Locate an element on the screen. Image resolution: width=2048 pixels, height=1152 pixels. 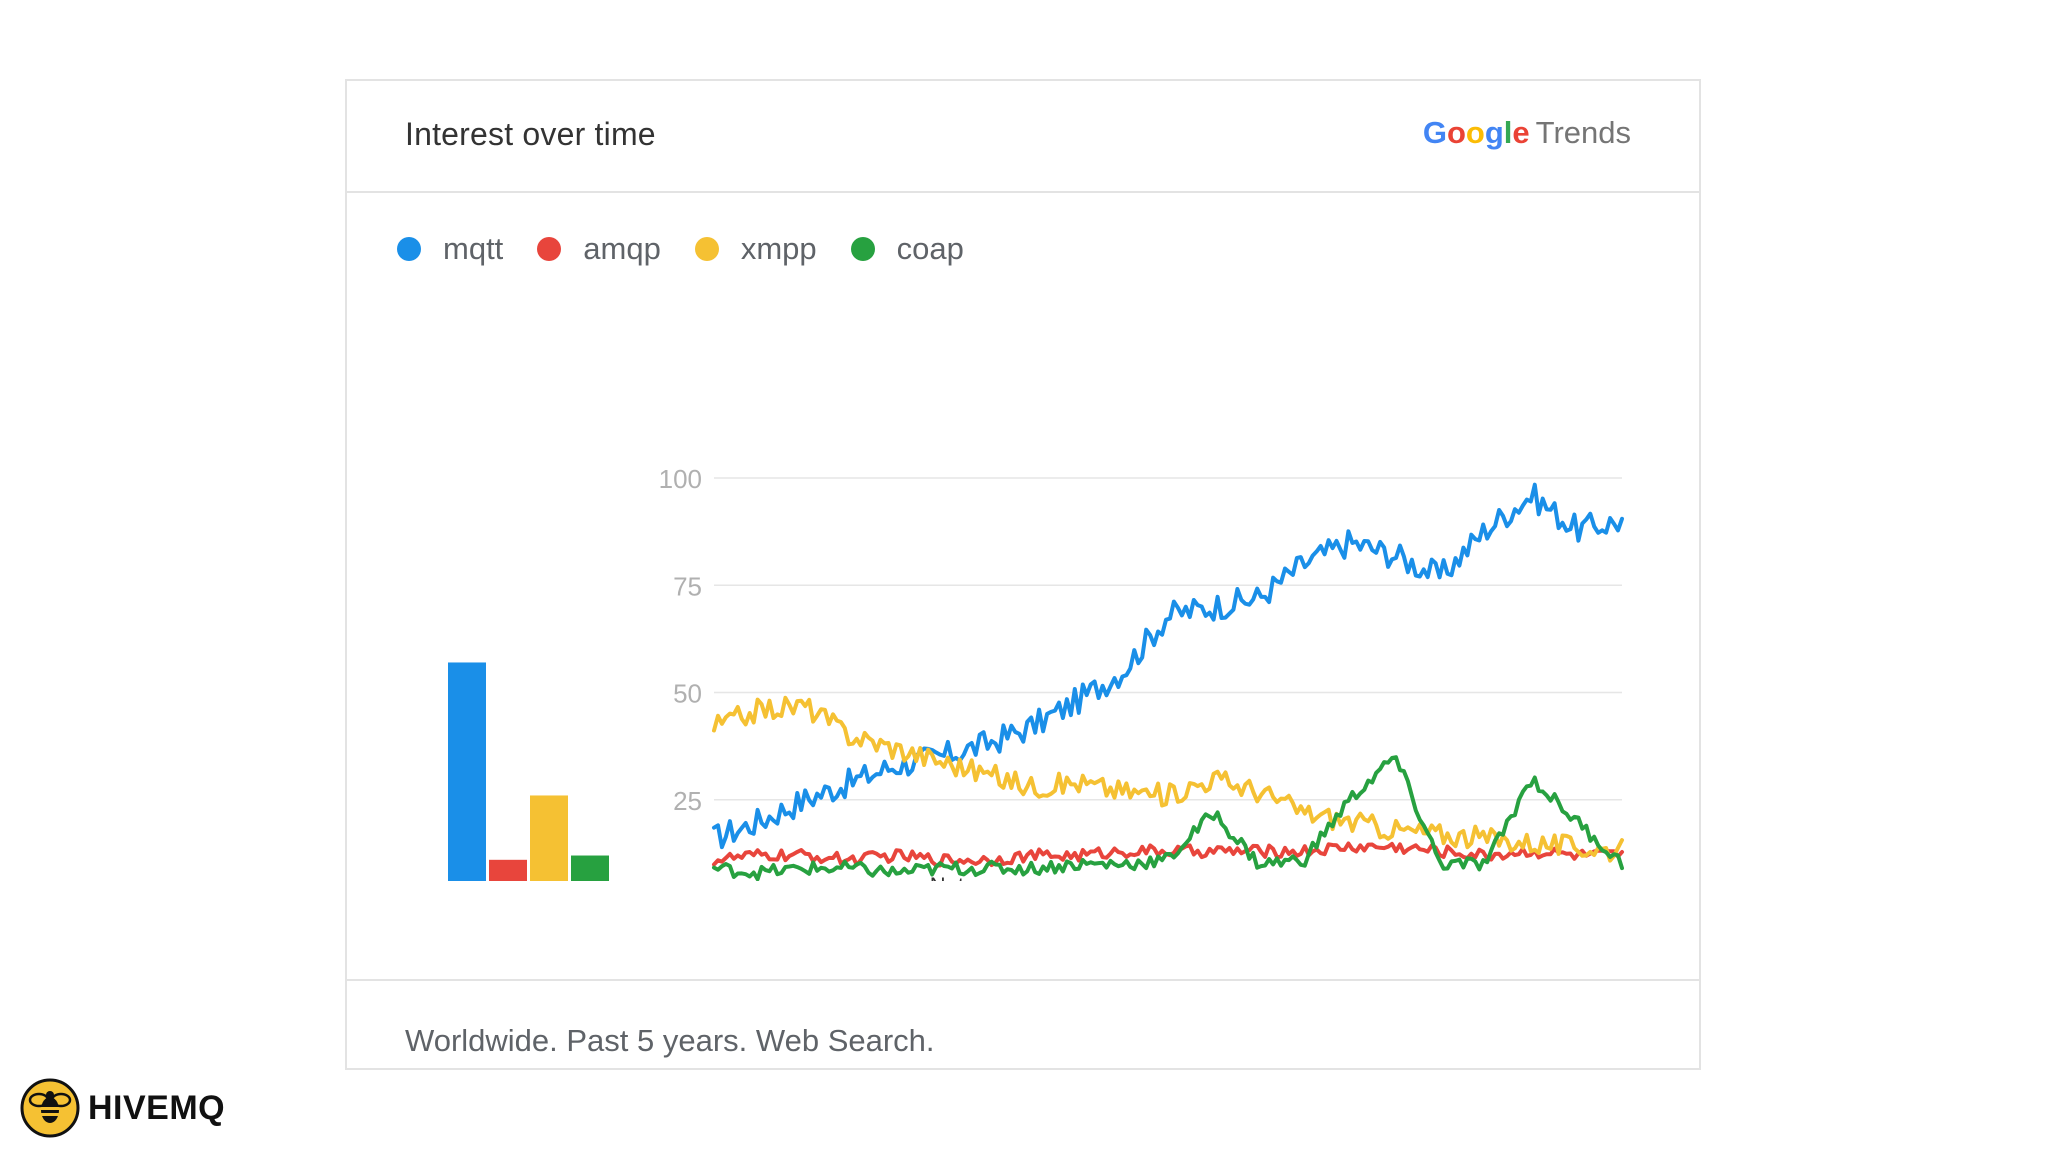
google-letter: g is located at coordinates (1494, 132).